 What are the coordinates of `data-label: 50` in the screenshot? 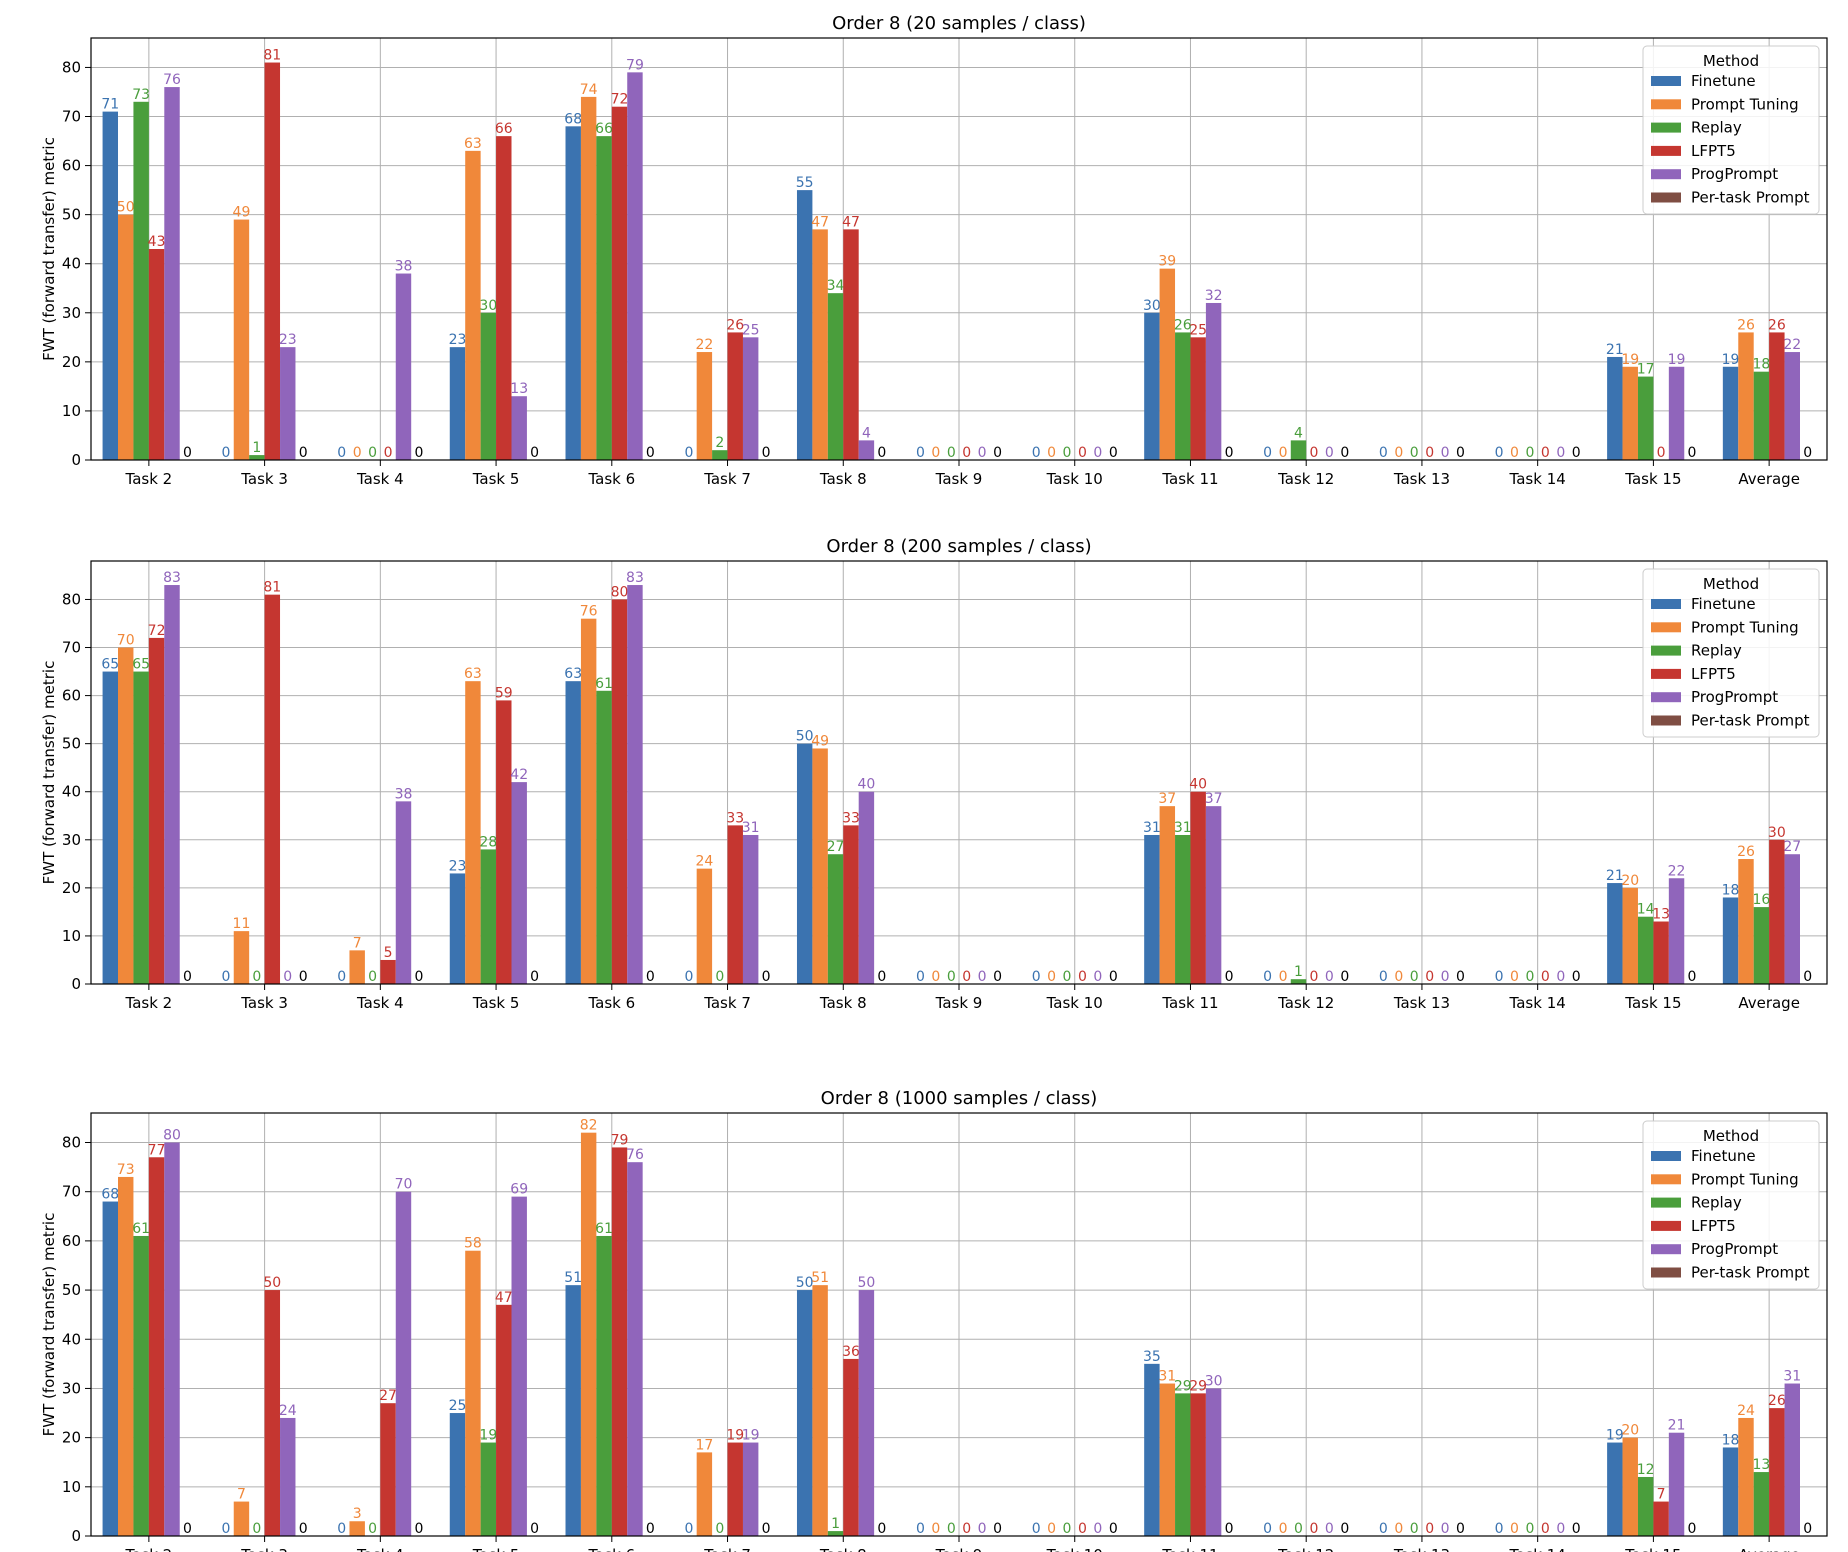 It's located at (805, 737).